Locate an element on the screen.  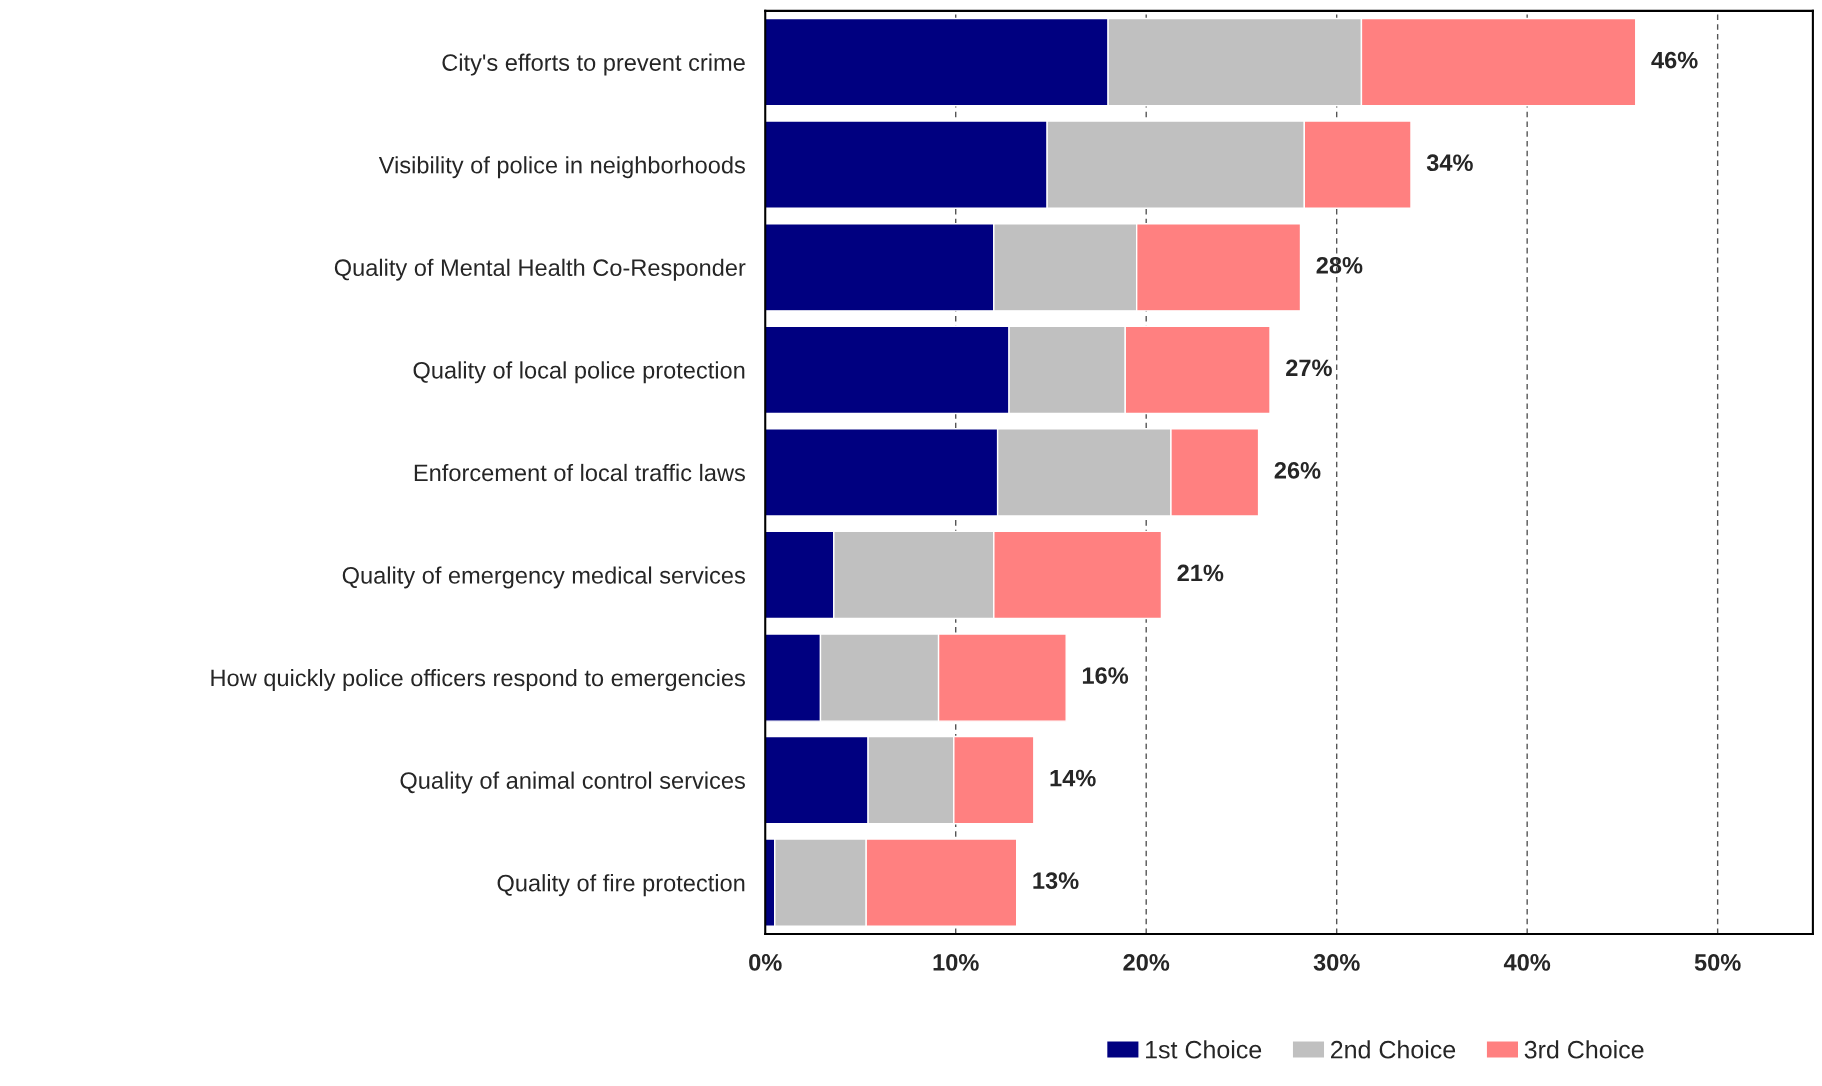
y-tick-label: How quickly police officers respond to emergencies is located at coordinates (478, 679).